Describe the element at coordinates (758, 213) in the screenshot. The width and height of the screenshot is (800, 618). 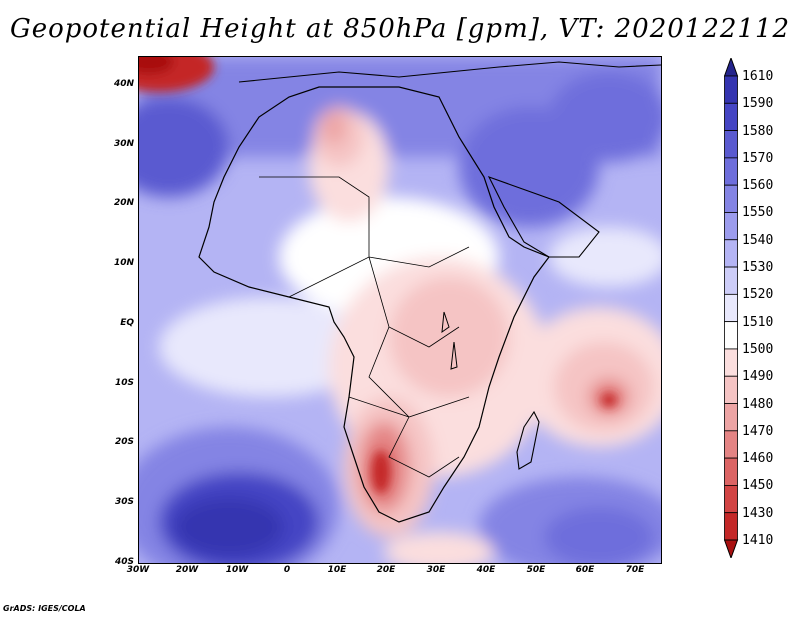
I see `colorbar-label: 1550` at that location.